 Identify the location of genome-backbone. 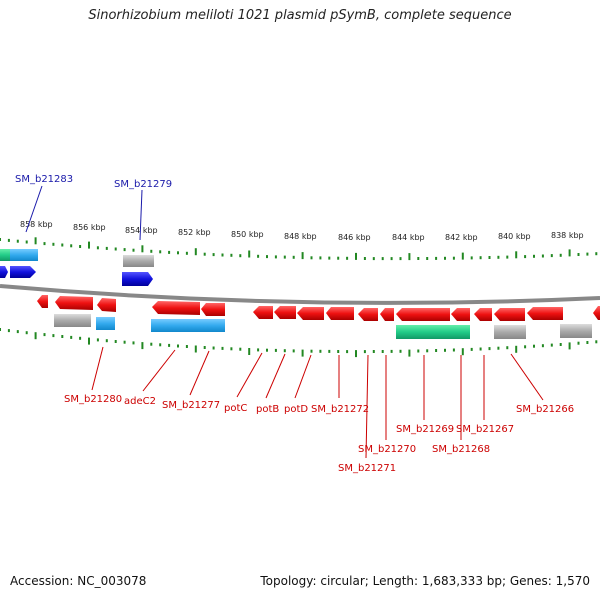
(300, 294).